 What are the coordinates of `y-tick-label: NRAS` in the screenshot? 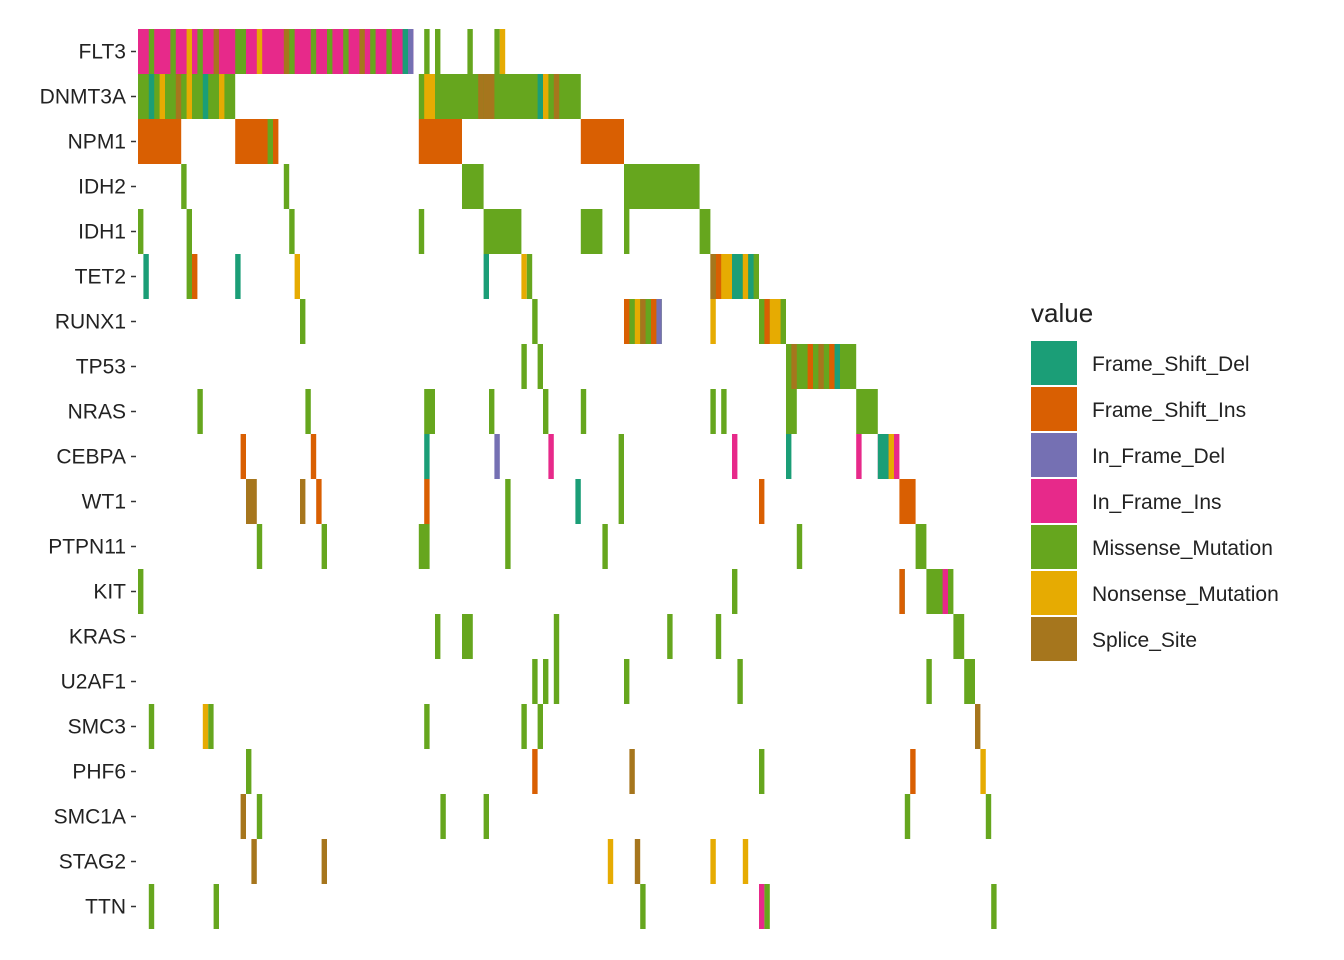 It's located at (97, 412).